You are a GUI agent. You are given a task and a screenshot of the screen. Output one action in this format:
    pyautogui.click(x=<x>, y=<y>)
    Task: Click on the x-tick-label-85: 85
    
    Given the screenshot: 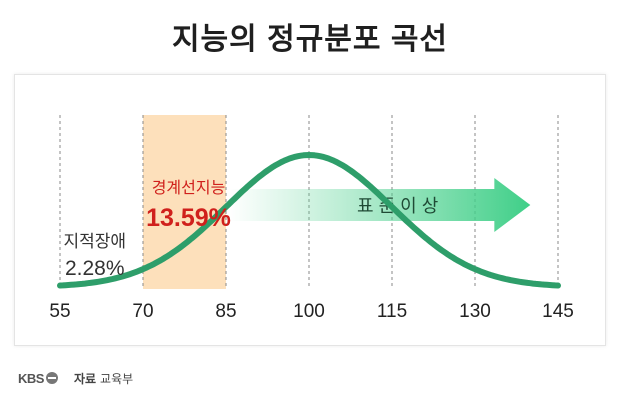 What is the action you would take?
    pyautogui.click(x=225, y=311)
    